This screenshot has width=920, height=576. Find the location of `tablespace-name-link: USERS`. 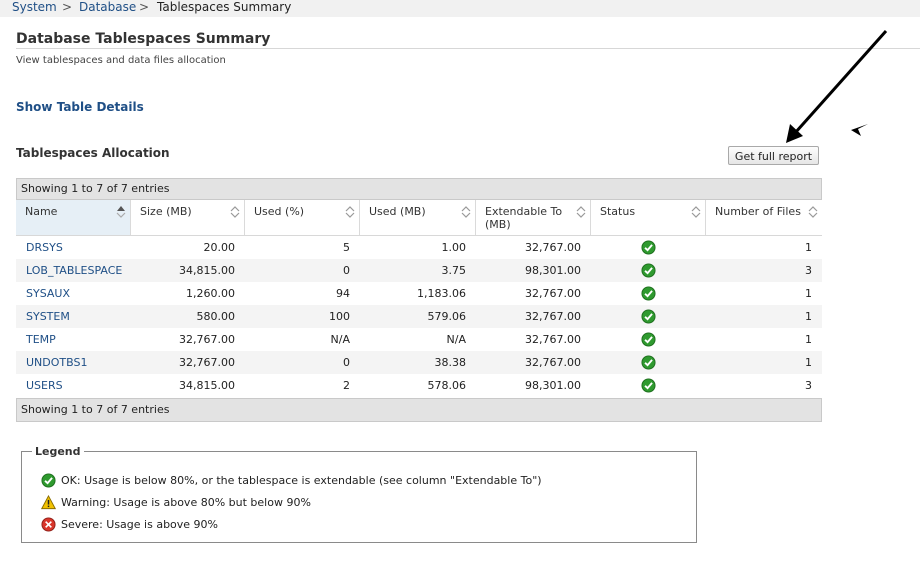

tablespace-name-link: USERS is located at coordinates (44, 385).